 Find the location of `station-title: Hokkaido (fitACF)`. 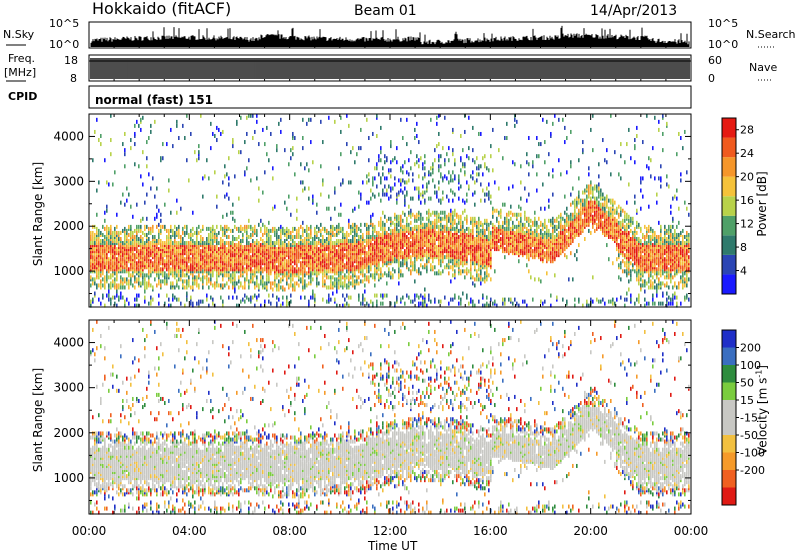

station-title: Hokkaido (fitACF) is located at coordinates (162, 9).